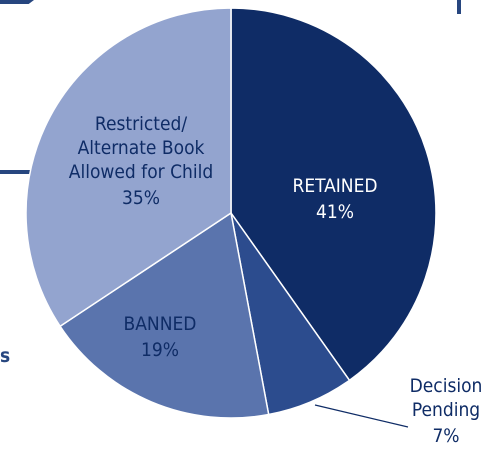  I want to click on value-label: 19%, so click(160, 350).